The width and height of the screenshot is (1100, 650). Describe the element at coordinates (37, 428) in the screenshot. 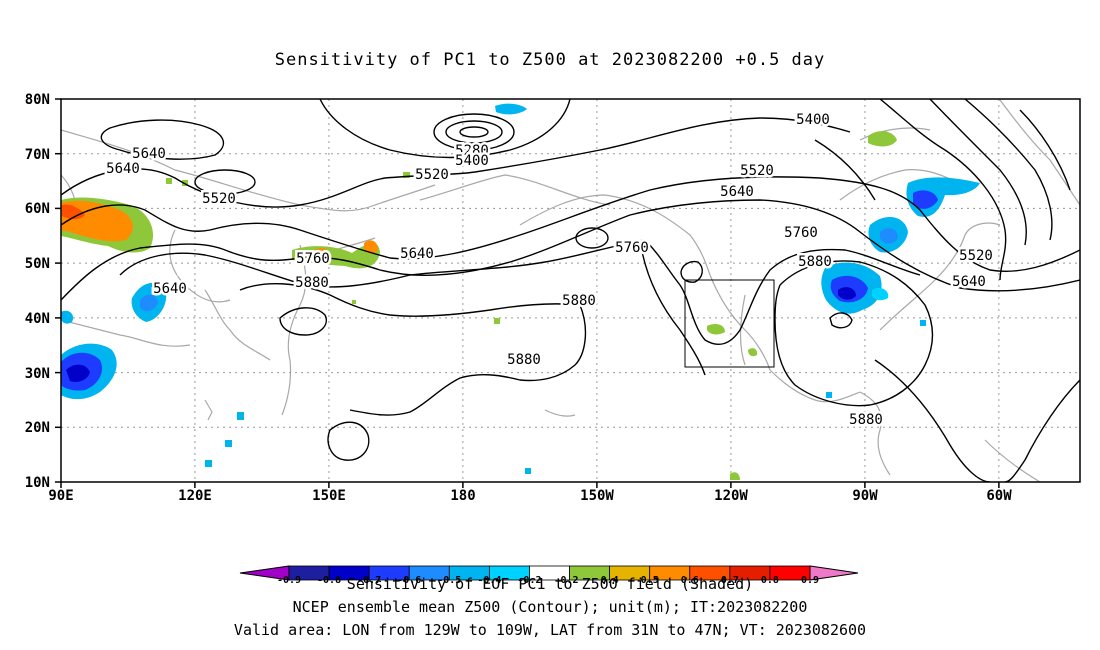

I see `y-tick-label: 20N` at that location.